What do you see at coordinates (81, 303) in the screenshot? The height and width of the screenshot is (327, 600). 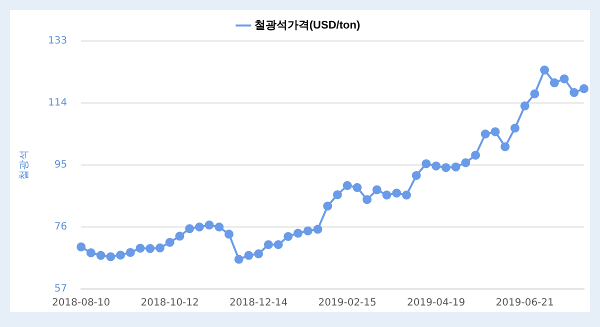 I see `x-tick-label: 2018-08-10` at bounding box center [81, 303].